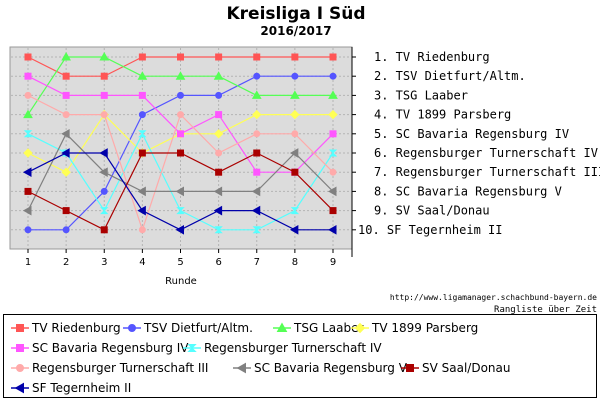 This screenshot has width=600, height=400. What do you see at coordinates (329, 328) in the screenshot?
I see `legend-label: TSG Laaber` at bounding box center [329, 328].